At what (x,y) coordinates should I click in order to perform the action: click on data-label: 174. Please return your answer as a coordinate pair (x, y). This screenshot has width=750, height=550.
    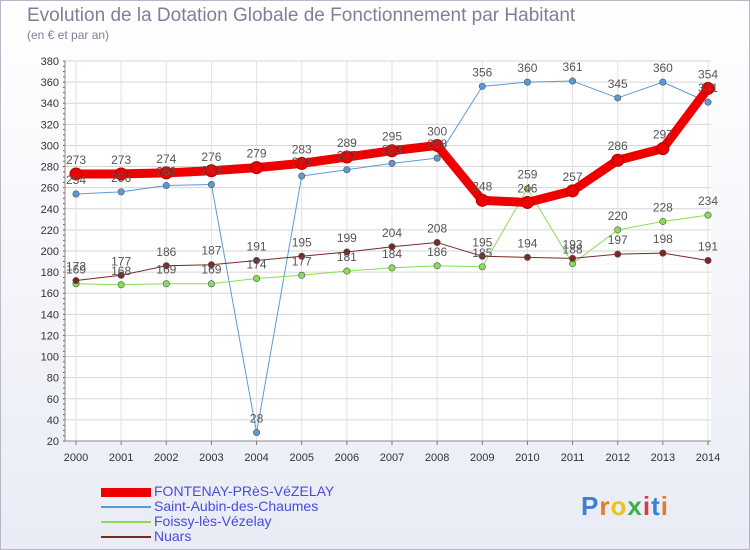
    Looking at the image, I should click on (257, 264).